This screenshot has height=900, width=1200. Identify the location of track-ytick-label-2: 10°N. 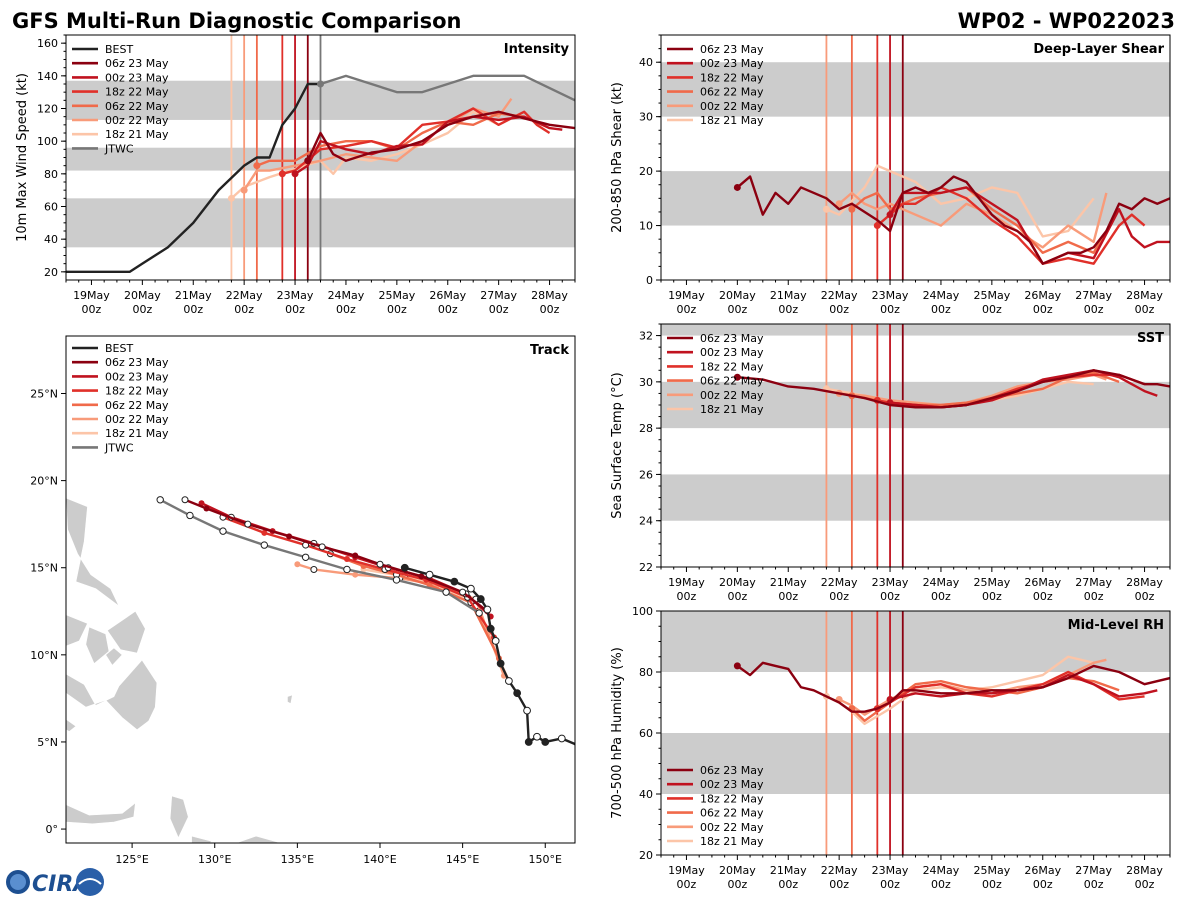
(44, 655).